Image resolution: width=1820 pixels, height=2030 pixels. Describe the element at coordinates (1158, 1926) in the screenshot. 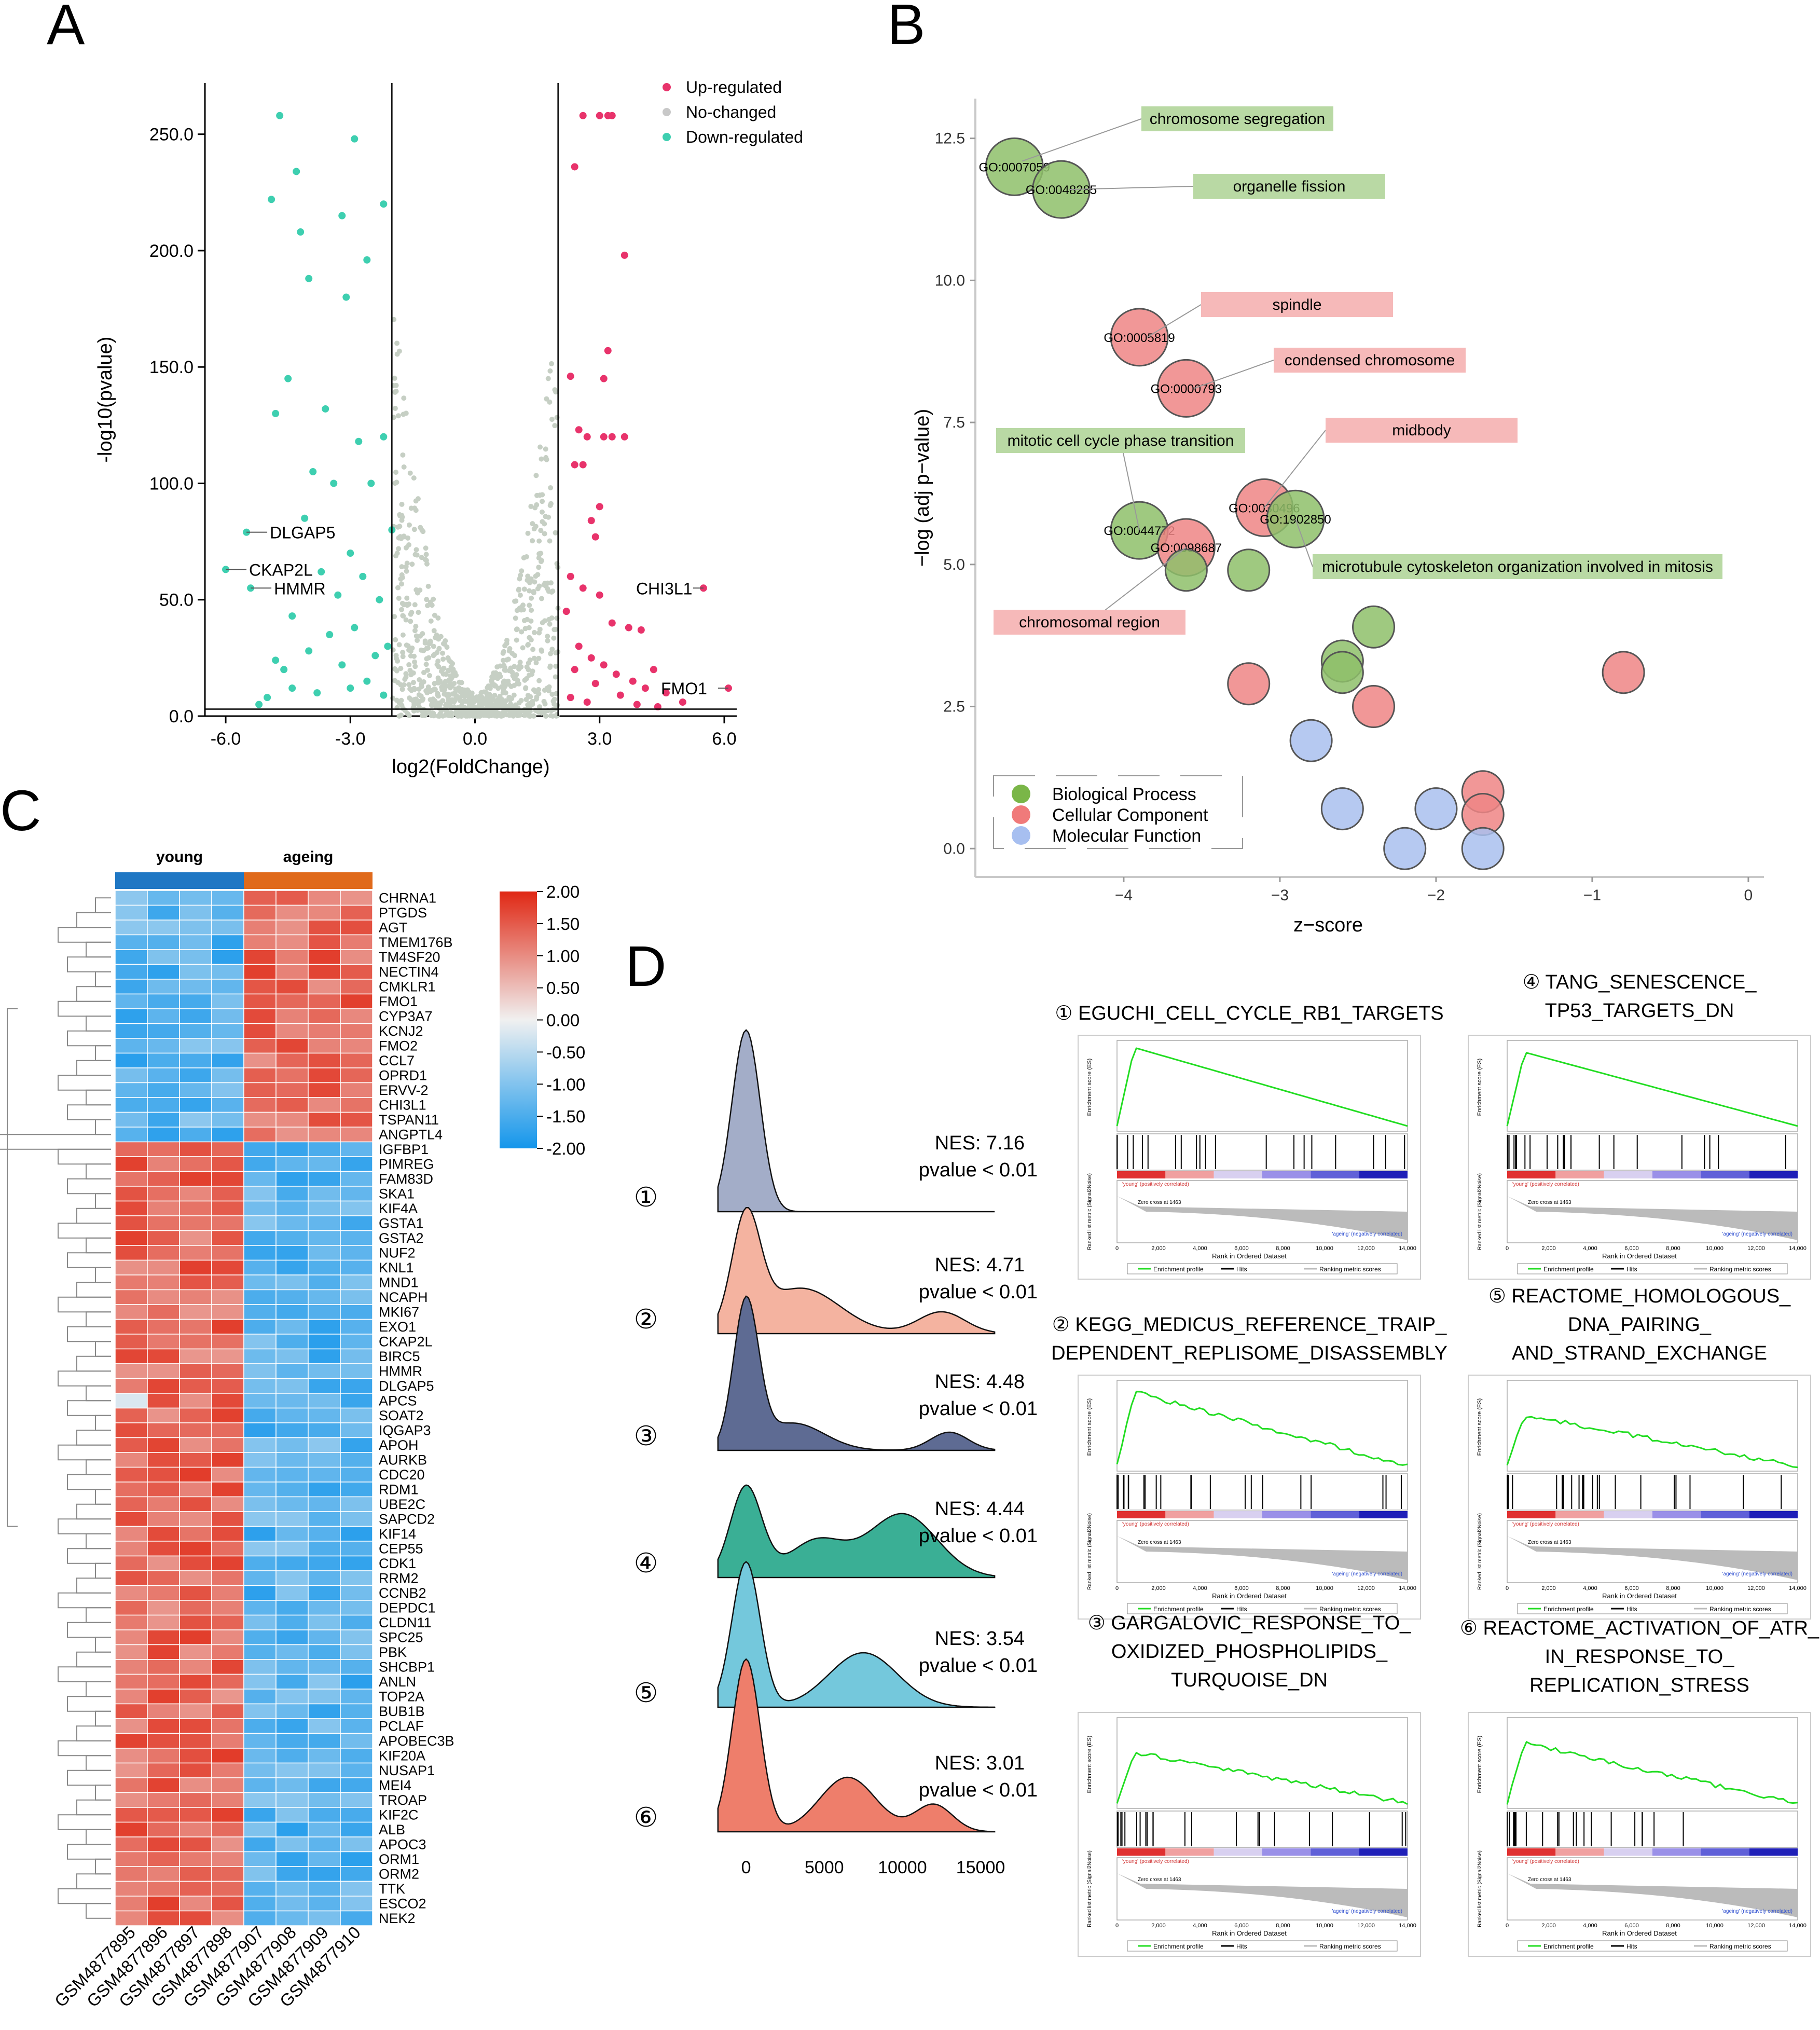

I see `gsea-x-tick-label: 2,000` at that location.